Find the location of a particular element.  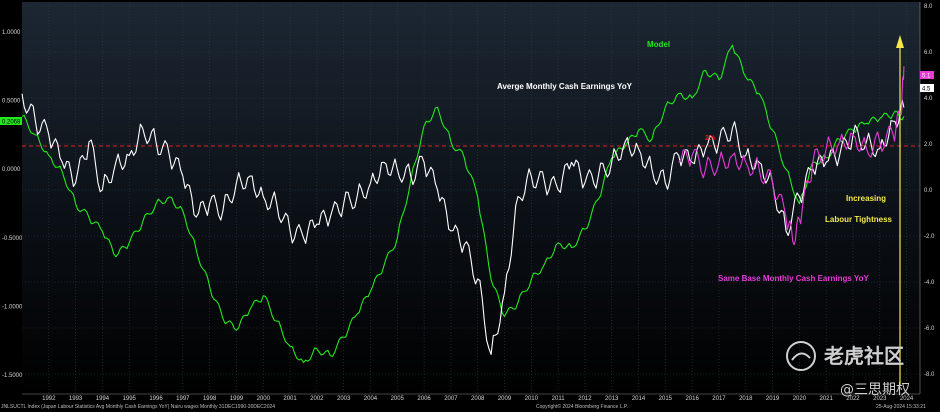

x-tick-label: 2018 is located at coordinates (746, 399).